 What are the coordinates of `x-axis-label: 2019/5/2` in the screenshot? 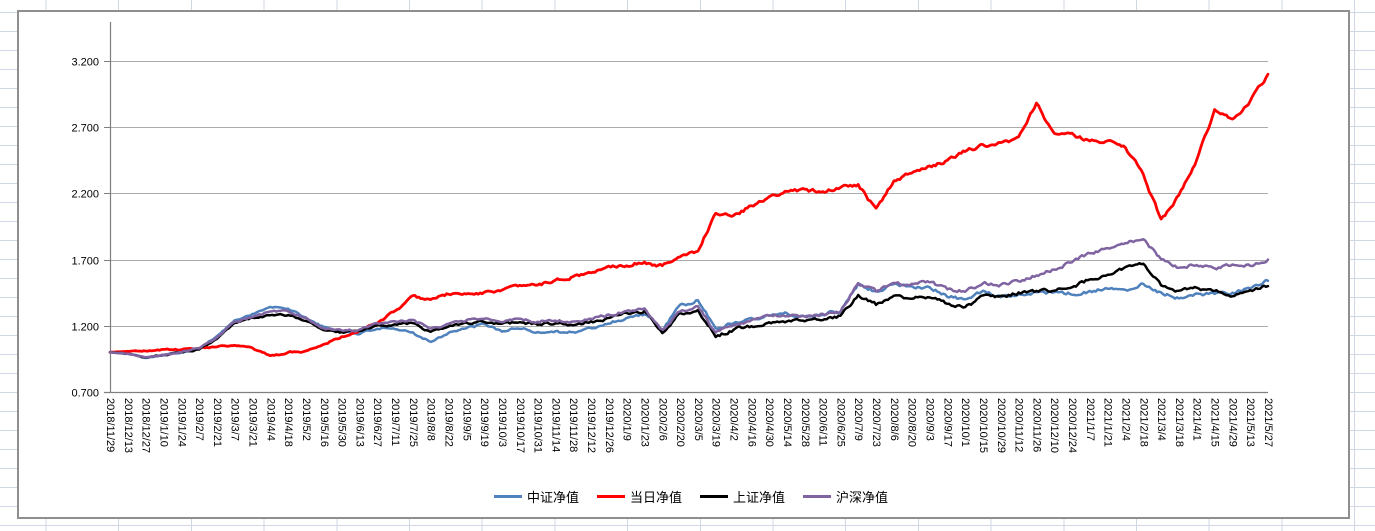 It's located at (306, 419).